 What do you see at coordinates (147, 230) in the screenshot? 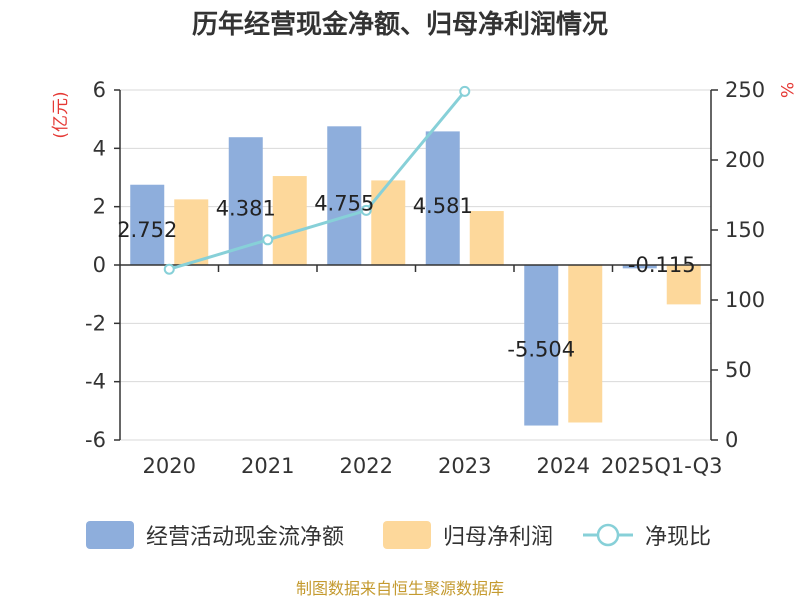
I see `data-label-cashflow: 2.752` at bounding box center [147, 230].